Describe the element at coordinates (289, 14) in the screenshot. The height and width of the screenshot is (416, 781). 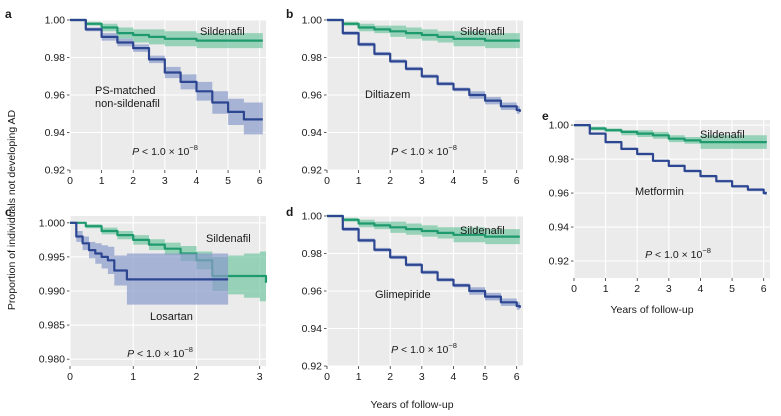
I see `panel-letter: b` at that location.